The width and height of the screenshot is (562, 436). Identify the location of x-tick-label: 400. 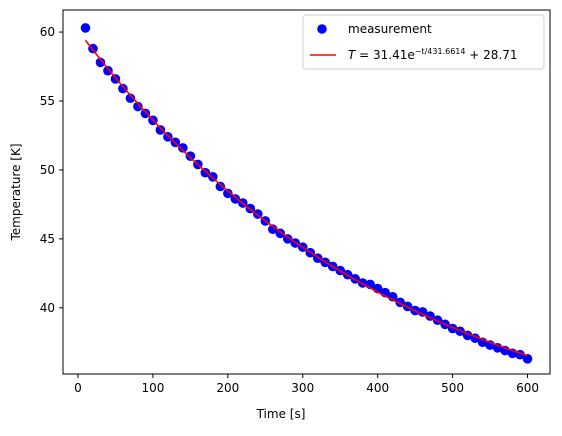
(377, 388).